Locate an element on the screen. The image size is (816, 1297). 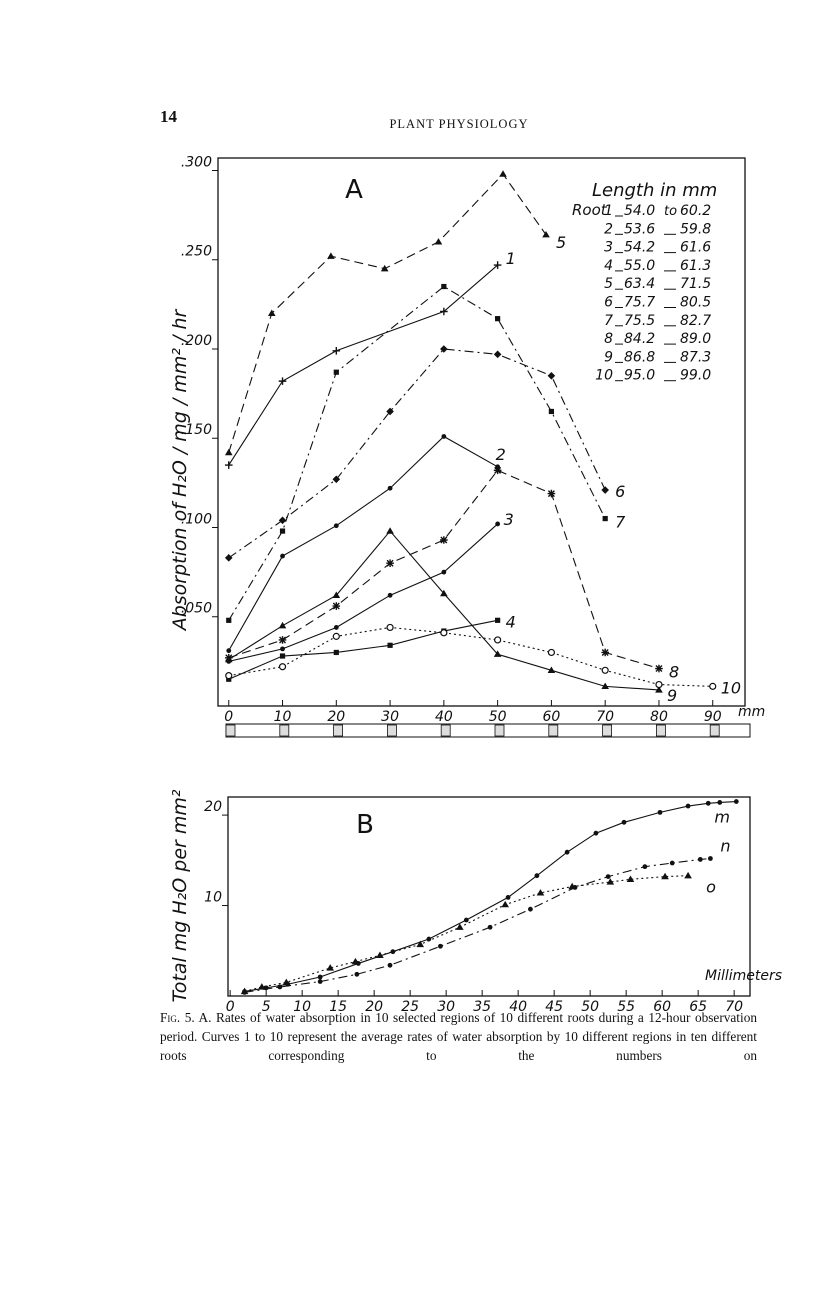
x-tick-label: 20 is located at coordinates (336, 717).